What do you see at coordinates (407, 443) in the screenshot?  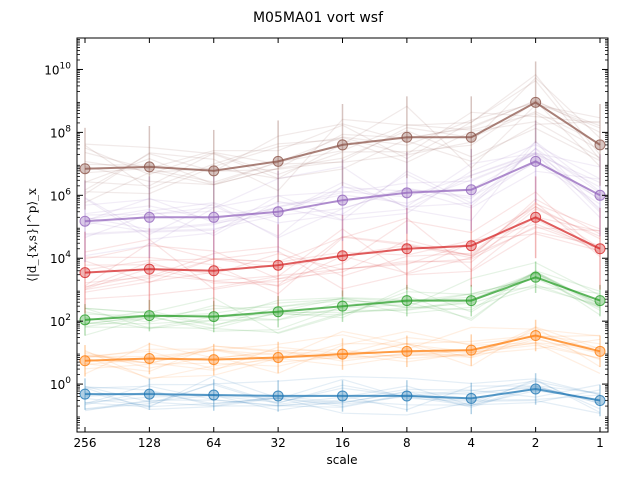 I see `x-tick-label: 8` at bounding box center [407, 443].